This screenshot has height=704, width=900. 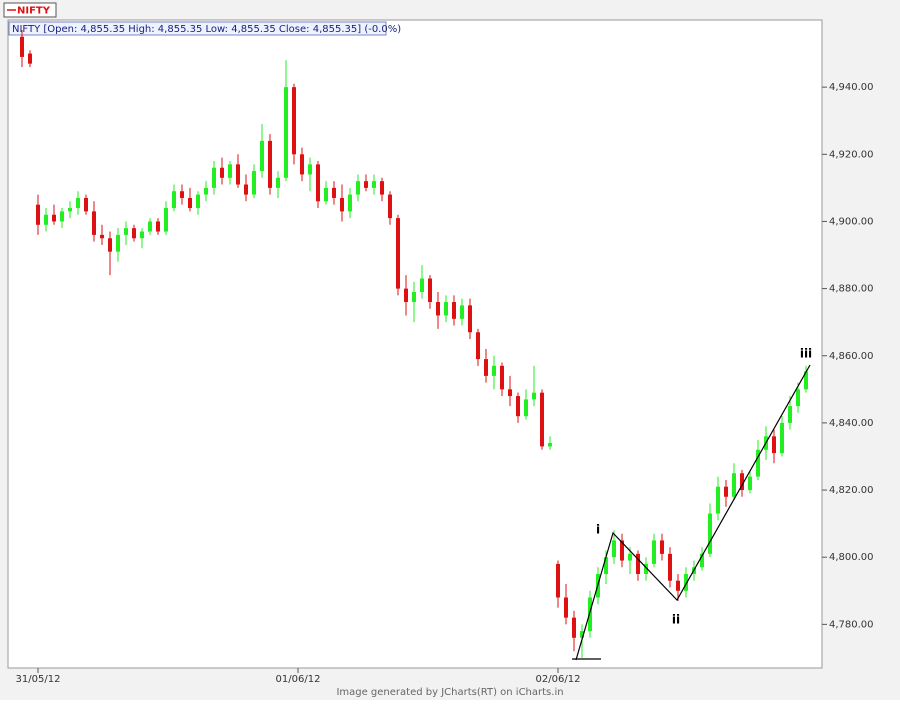 What do you see at coordinates (851, 423) in the screenshot?
I see `y-tick-label: 4,840.00` at bounding box center [851, 423].